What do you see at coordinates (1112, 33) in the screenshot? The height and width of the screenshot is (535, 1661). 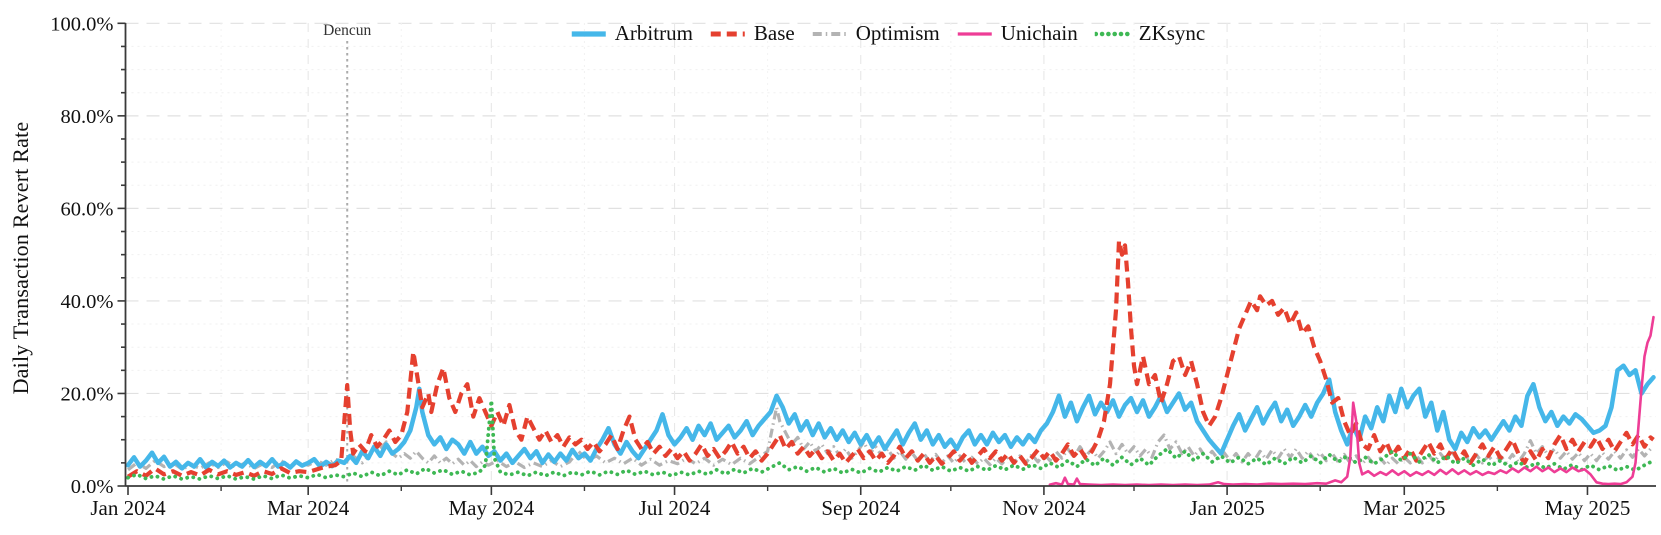 I see `legend-line-sample-zksync` at bounding box center [1112, 33].